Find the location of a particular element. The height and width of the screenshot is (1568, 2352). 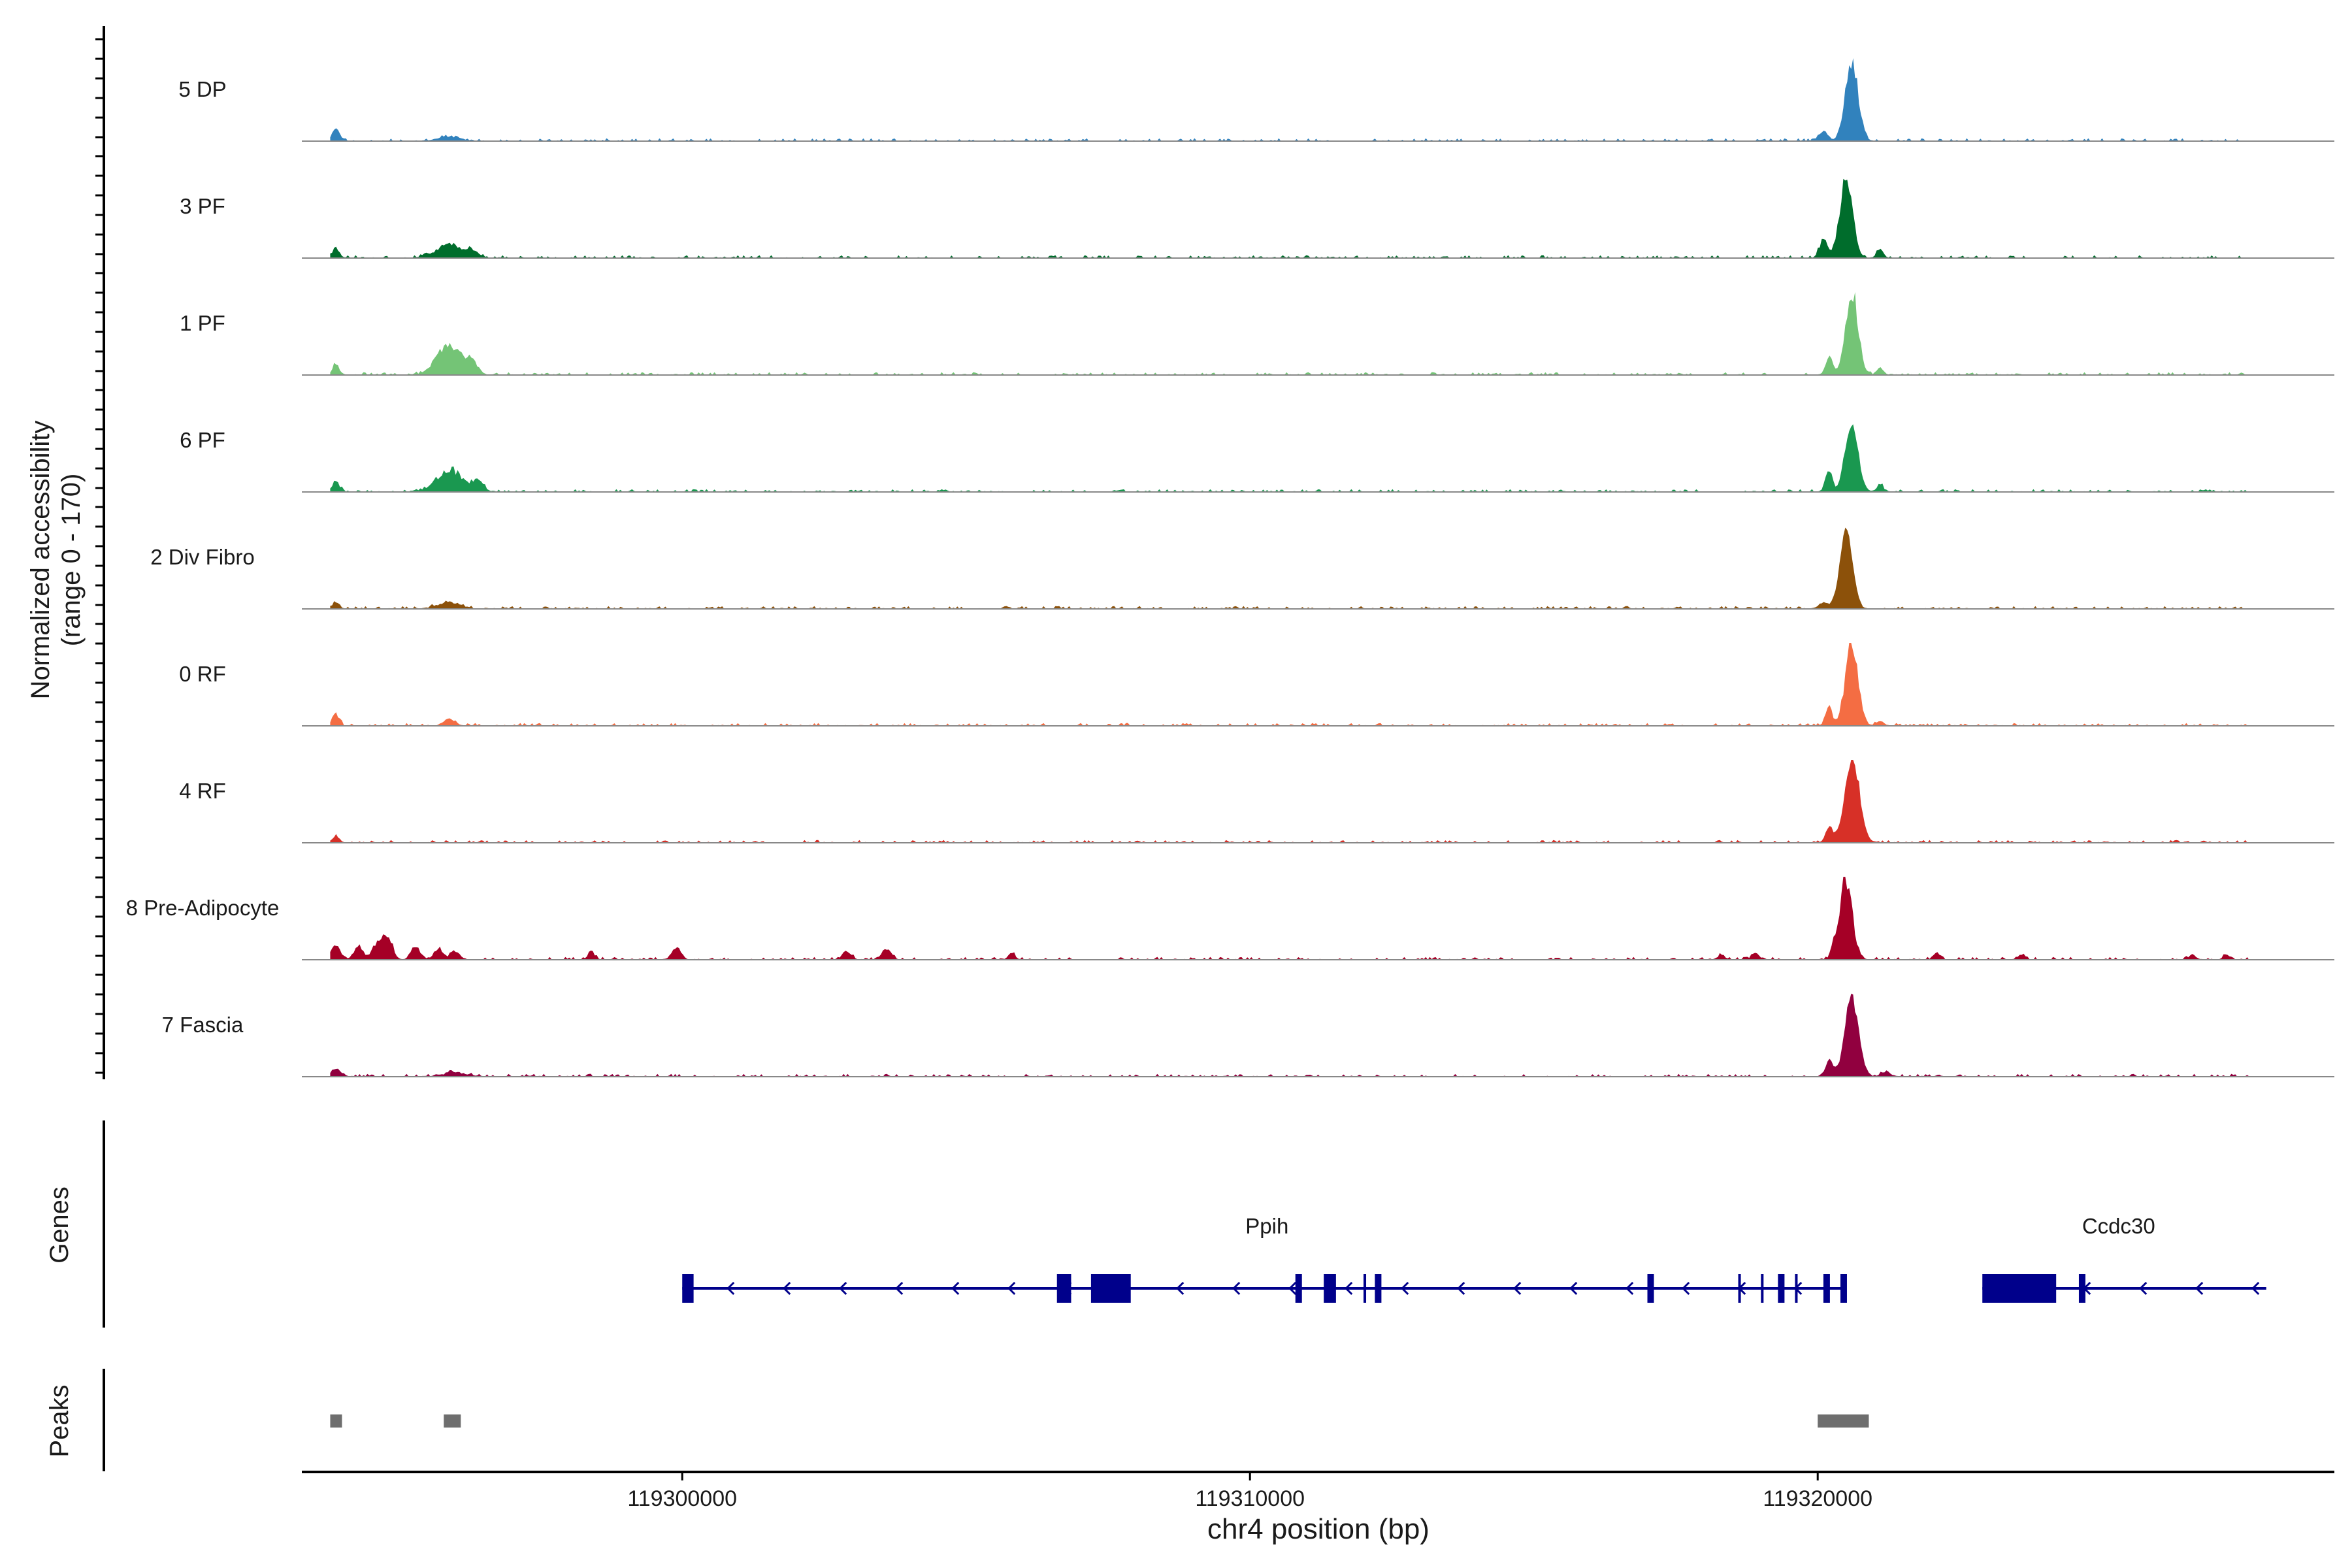

track-5-dp: 5 DP is located at coordinates (1256, 100).